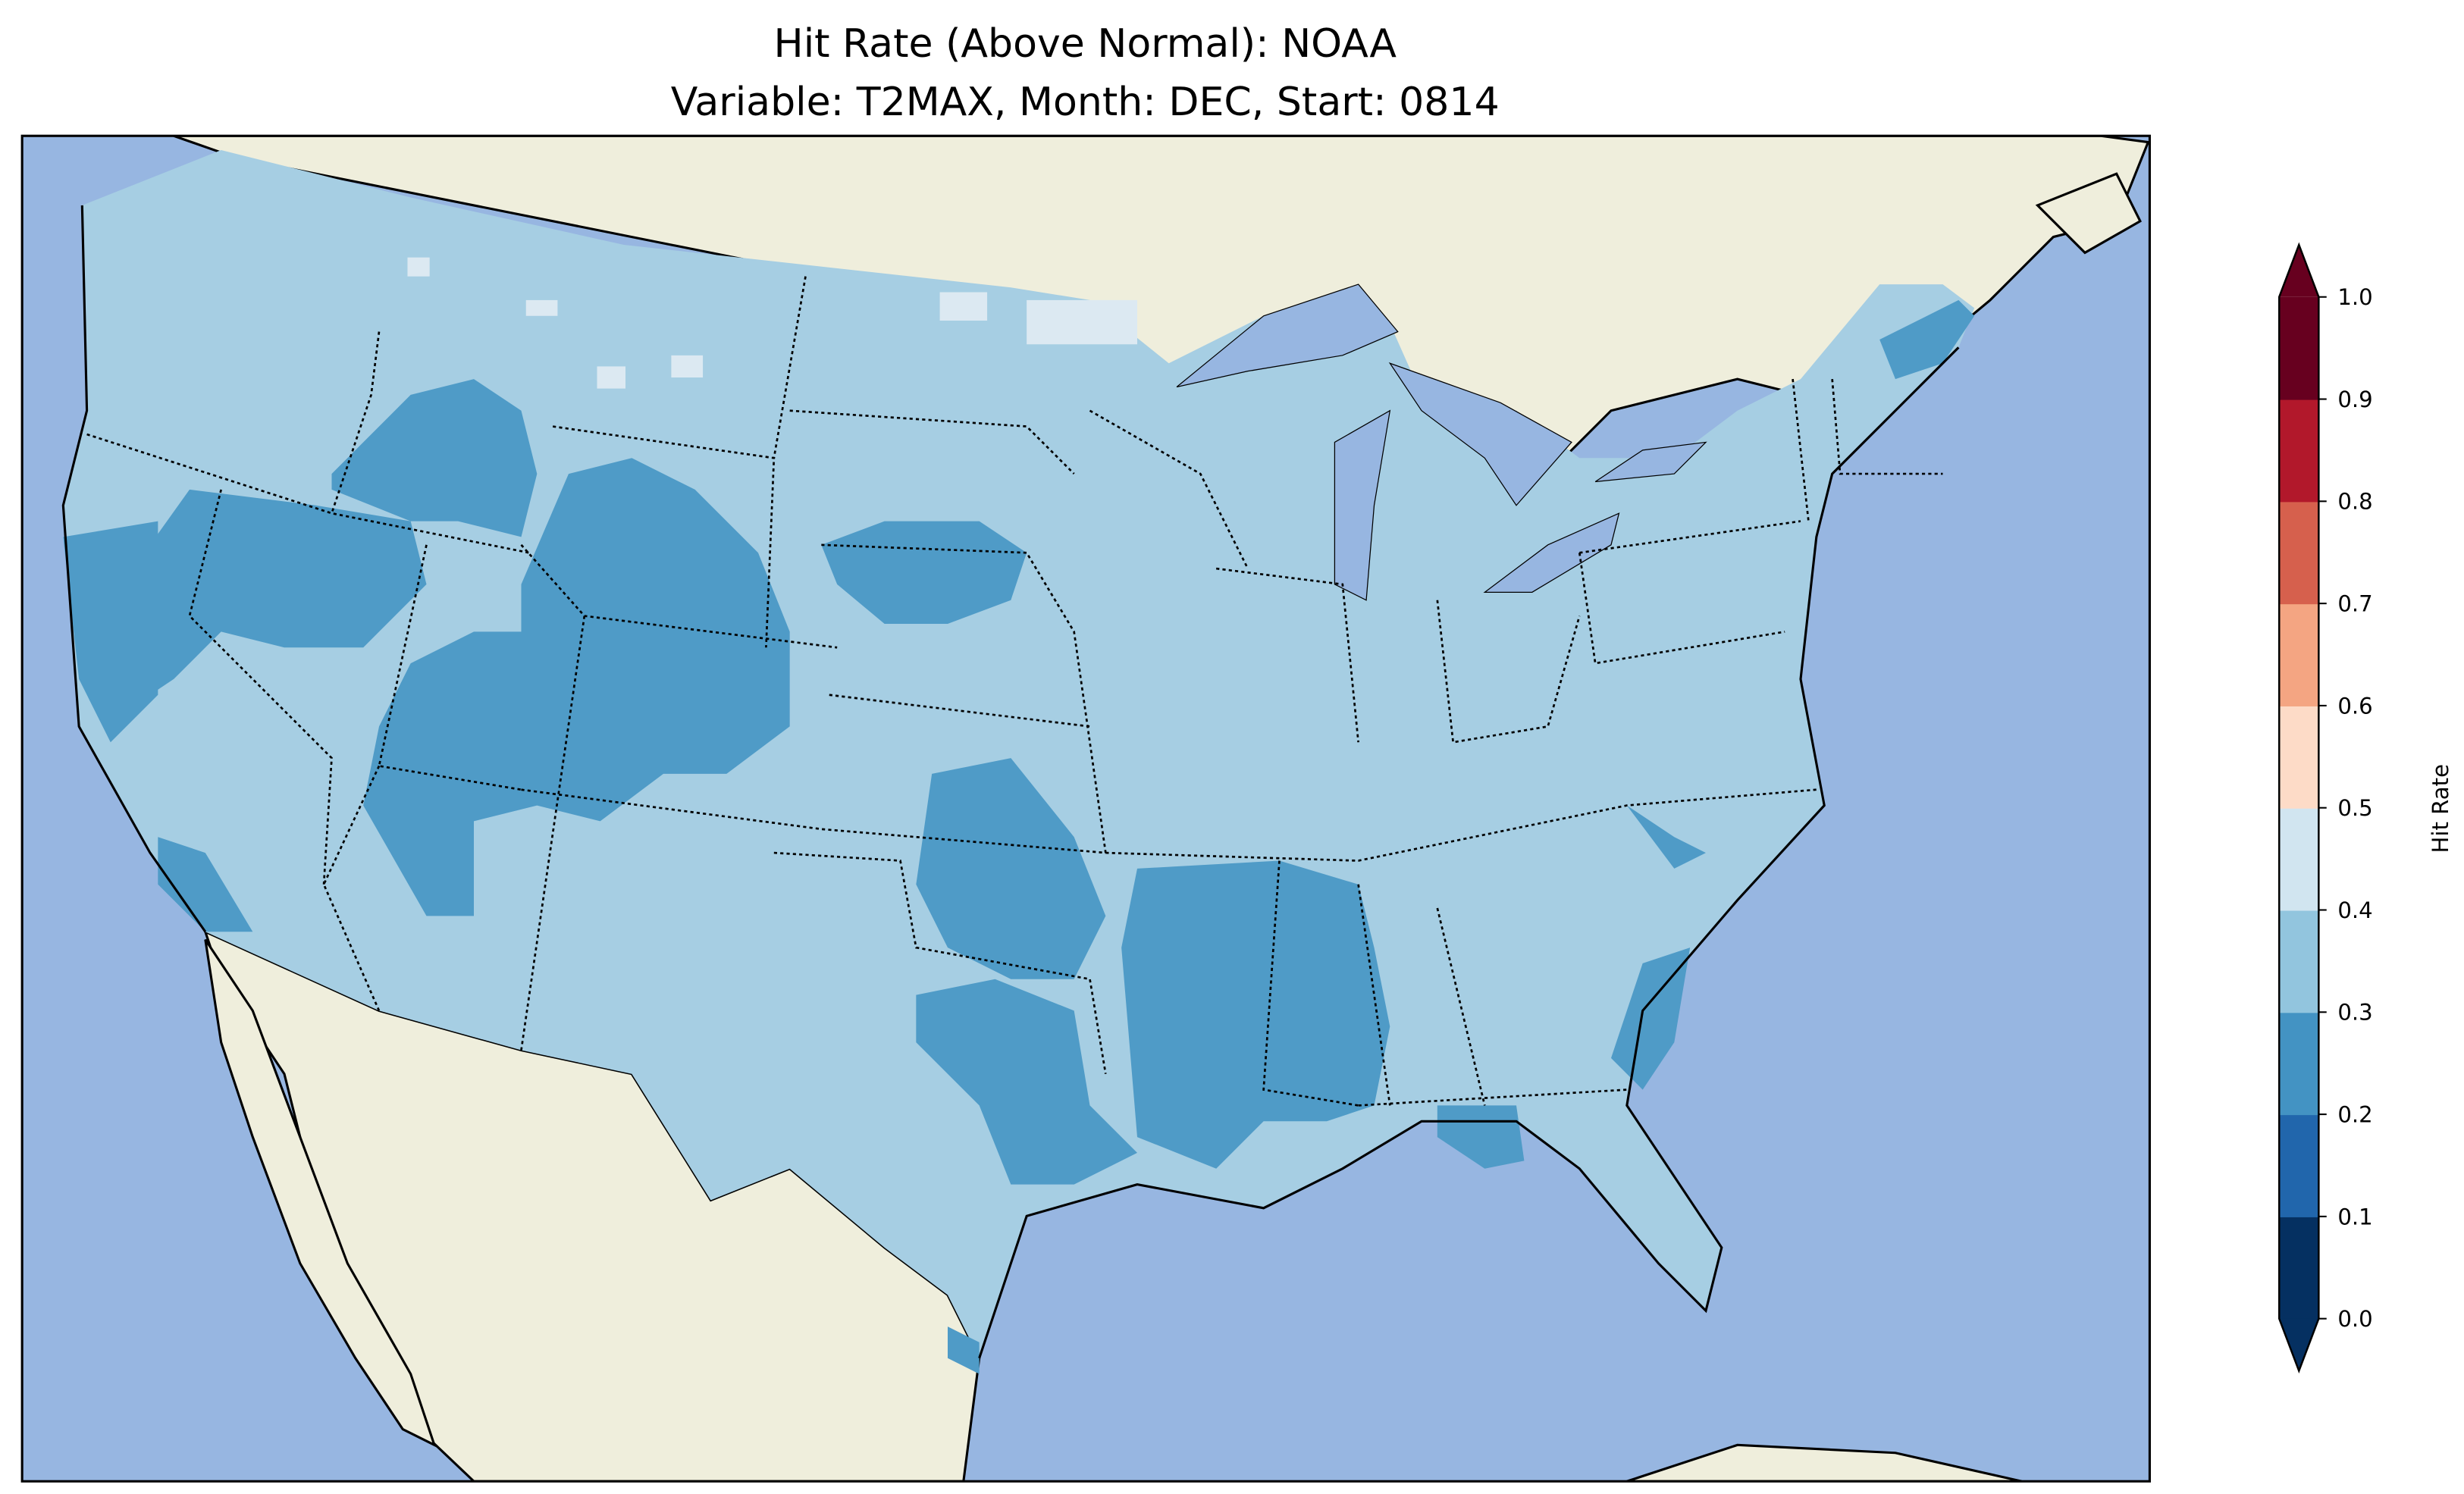 This screenshot has height=1494, width=2464. What do you see at coordinates (2354, 604) in the screenshot?
I see `colorbar-tick-label: 0.7` at bounding box center [2354, 604].